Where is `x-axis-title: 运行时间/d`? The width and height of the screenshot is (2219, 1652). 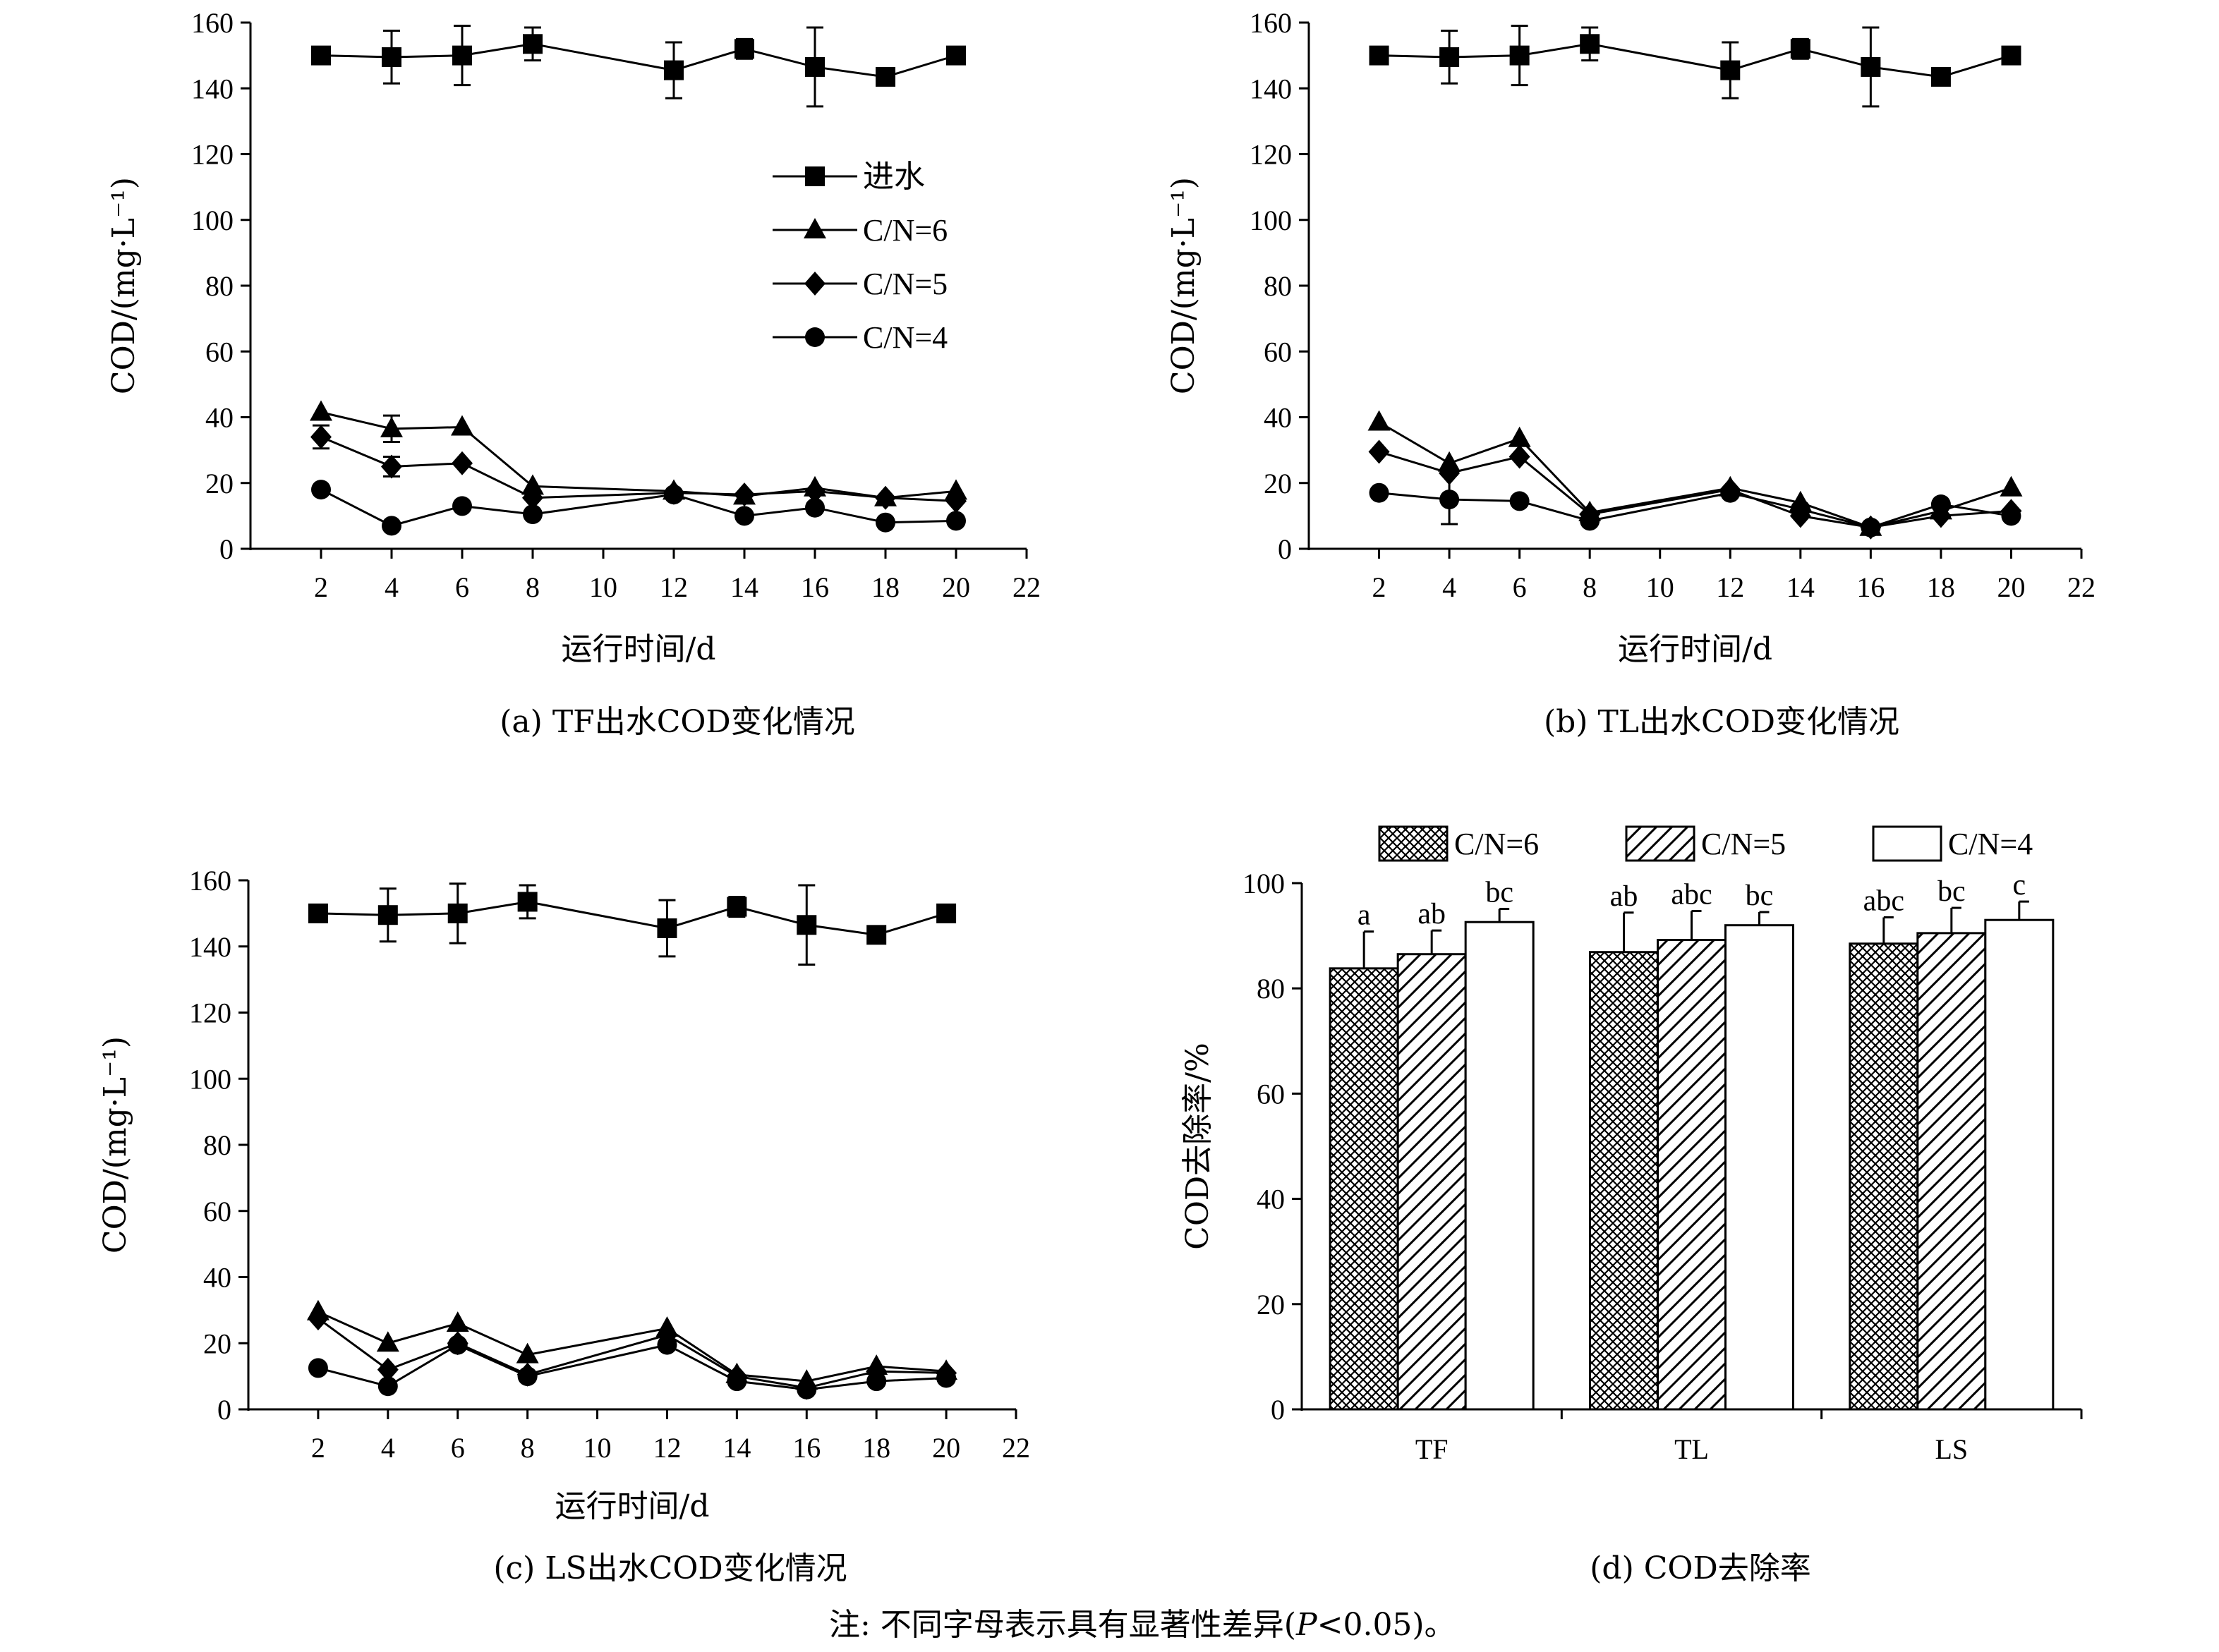
x-axis-title: 运行时间/d is located at coordinates (1695, 649).